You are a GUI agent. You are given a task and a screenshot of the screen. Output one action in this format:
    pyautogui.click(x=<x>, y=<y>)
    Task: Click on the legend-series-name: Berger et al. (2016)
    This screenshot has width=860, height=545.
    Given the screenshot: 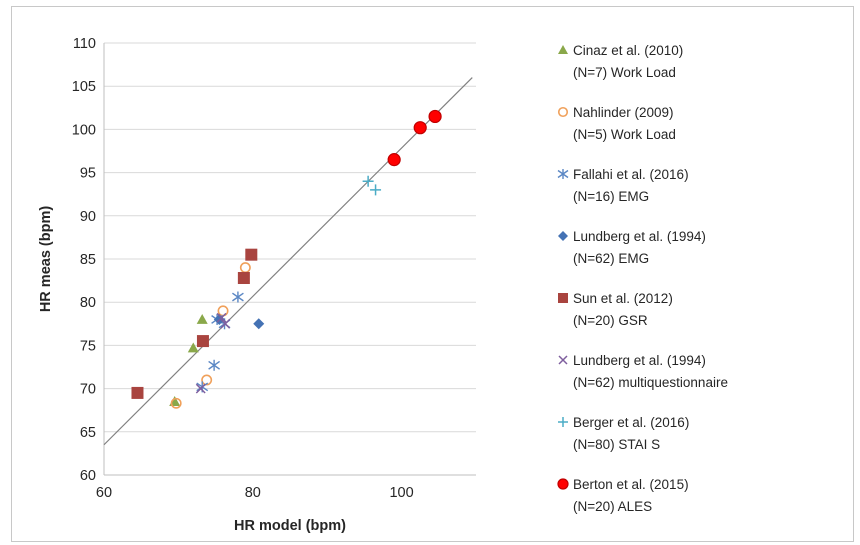 What is the action you would take?
    pyautogui.click(x=631, y=422)
    